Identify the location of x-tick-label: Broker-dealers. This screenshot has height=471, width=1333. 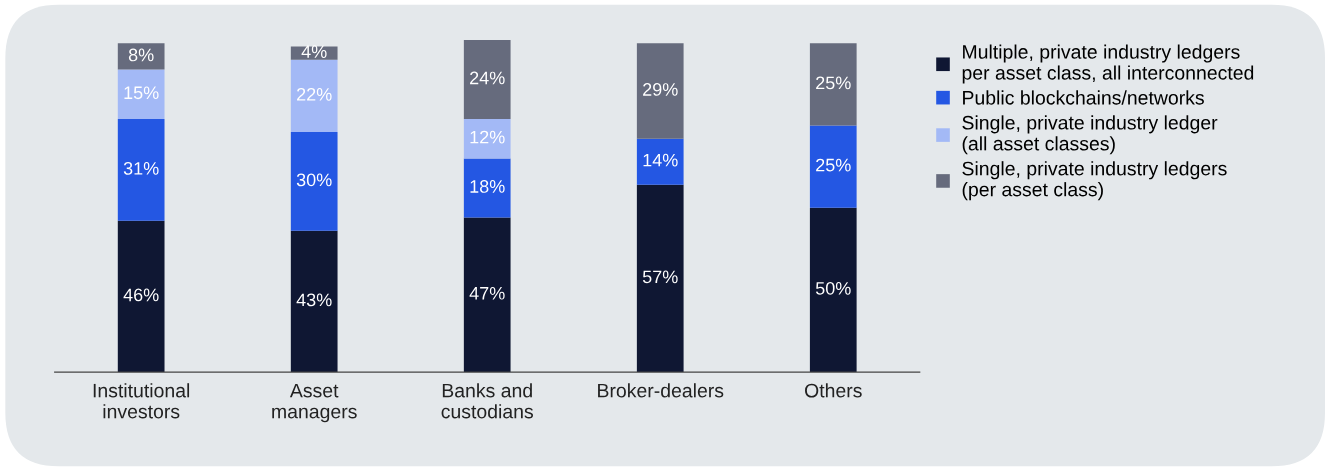
(661, 390).